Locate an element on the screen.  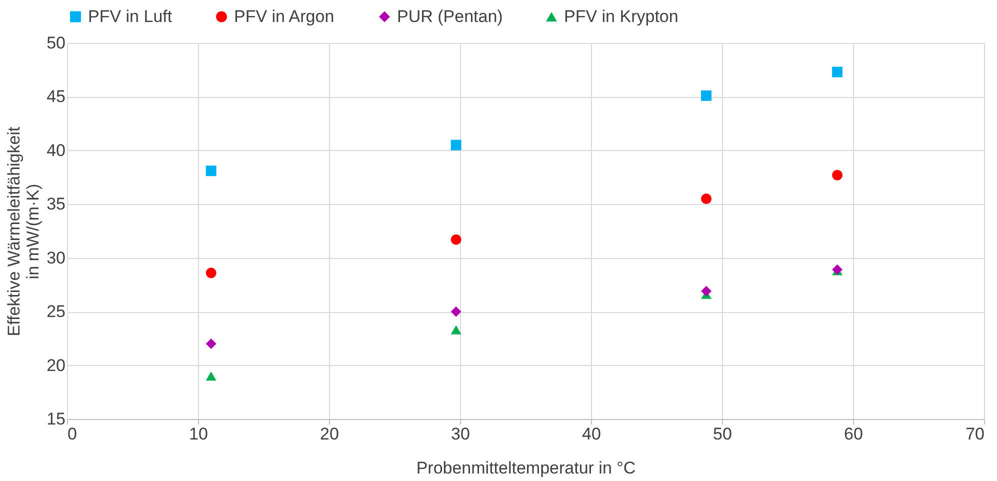
legend-label: PFV in Krypton is located at coordinates (621, 16).